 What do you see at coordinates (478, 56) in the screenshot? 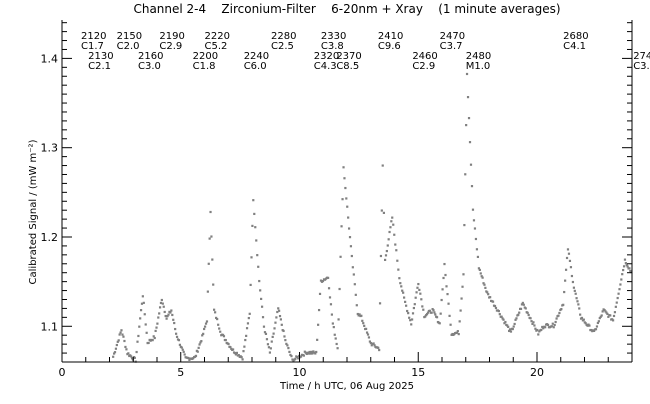
I see `flare-id-label: 2480` at bounding box center [478, 56].